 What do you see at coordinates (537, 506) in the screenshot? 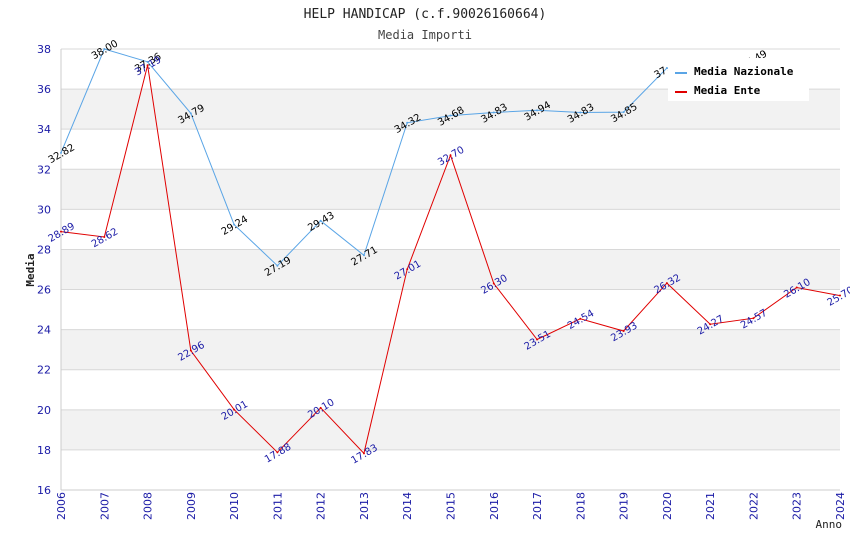
I see `x-tick-label: 2017` at bounding box center [537, 506].